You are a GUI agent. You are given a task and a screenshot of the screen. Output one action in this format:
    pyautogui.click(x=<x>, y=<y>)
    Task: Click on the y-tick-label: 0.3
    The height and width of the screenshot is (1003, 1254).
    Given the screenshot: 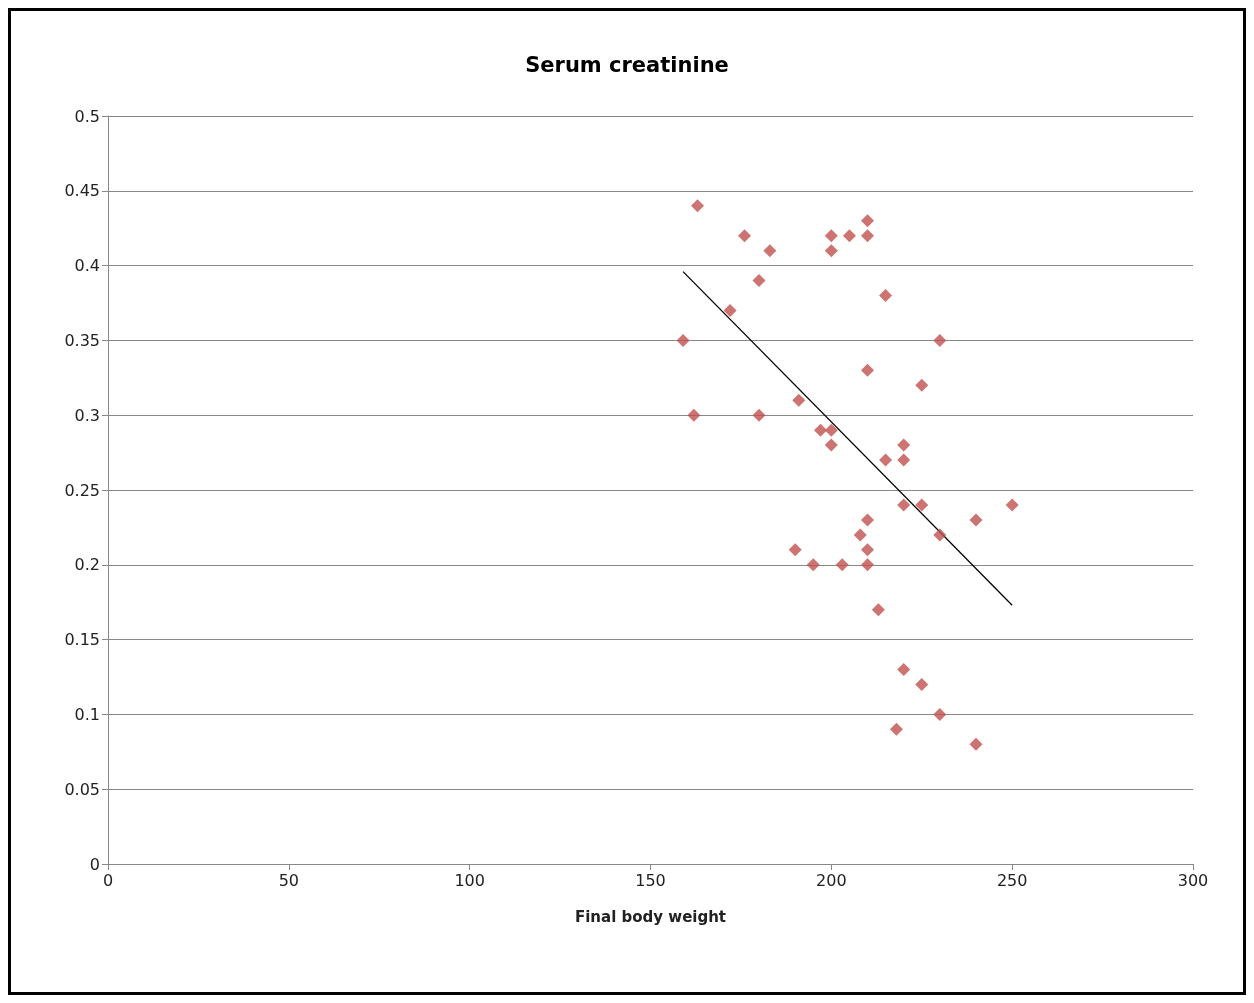 What is the action you would take?
    pyautogui.click(x=87, y=415)
    